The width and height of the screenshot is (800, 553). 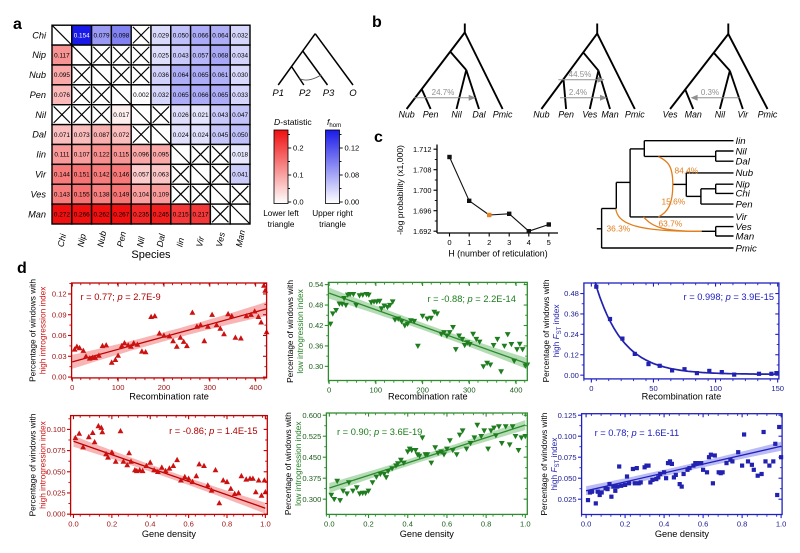 What do you see at coordinates (102, 175) in the screenshot?
I see `svg-text: 0.142` at bounding box center [102, 175].